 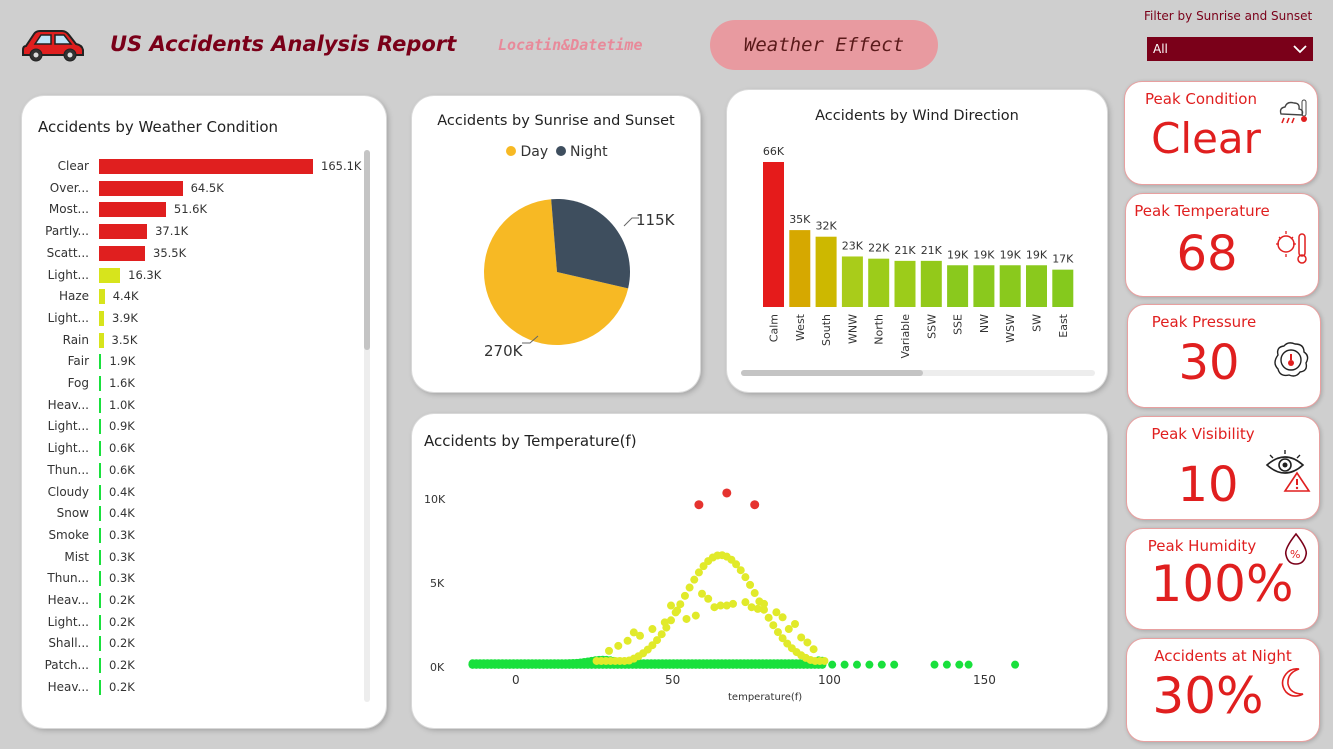 What do you see at coordinates (192, 319) in the screenshot?
I see `weather-bar-row: Light... 3.9K` at bounding box center [192, 319].